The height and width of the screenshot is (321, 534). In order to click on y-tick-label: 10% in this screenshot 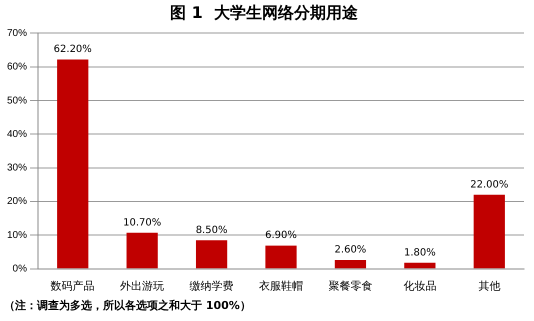, I will do `click(17, 235)`.